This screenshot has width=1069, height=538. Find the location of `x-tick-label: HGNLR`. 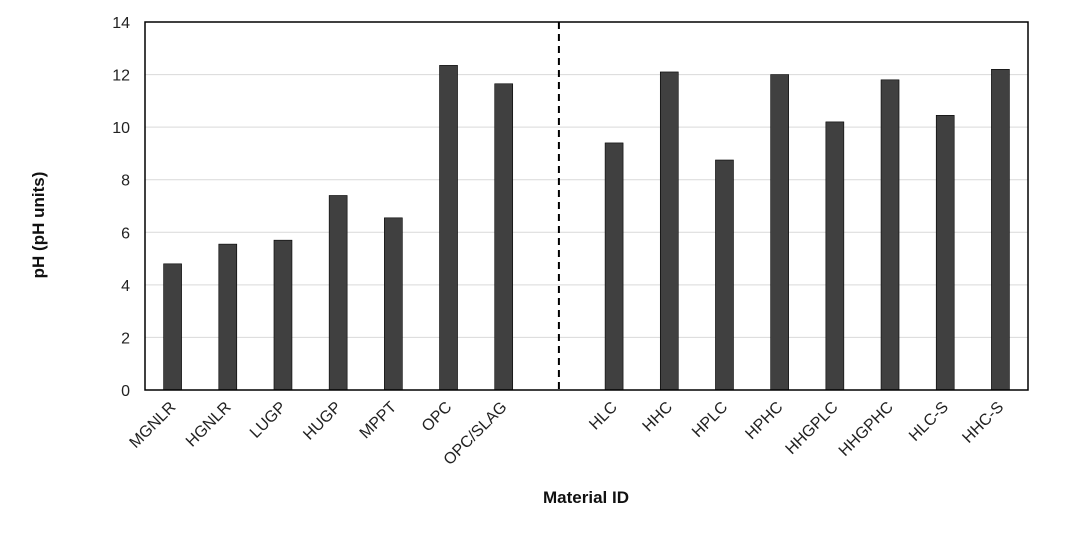

x-tick-label: HGNLR is located at coordinates (209, 425).